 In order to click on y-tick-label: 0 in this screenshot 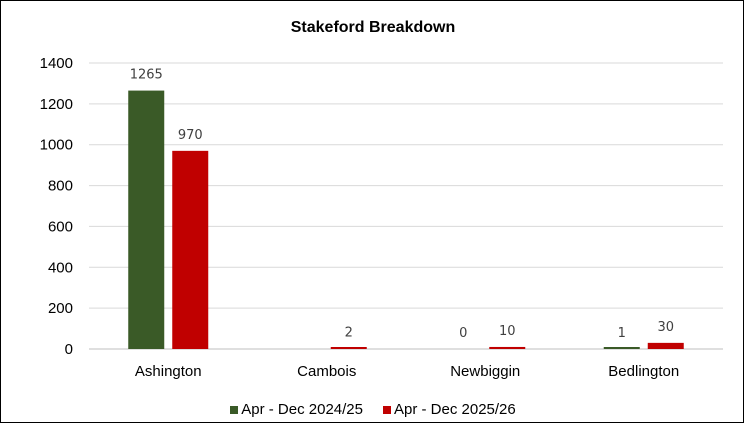, I will do `click(69, 349)`.